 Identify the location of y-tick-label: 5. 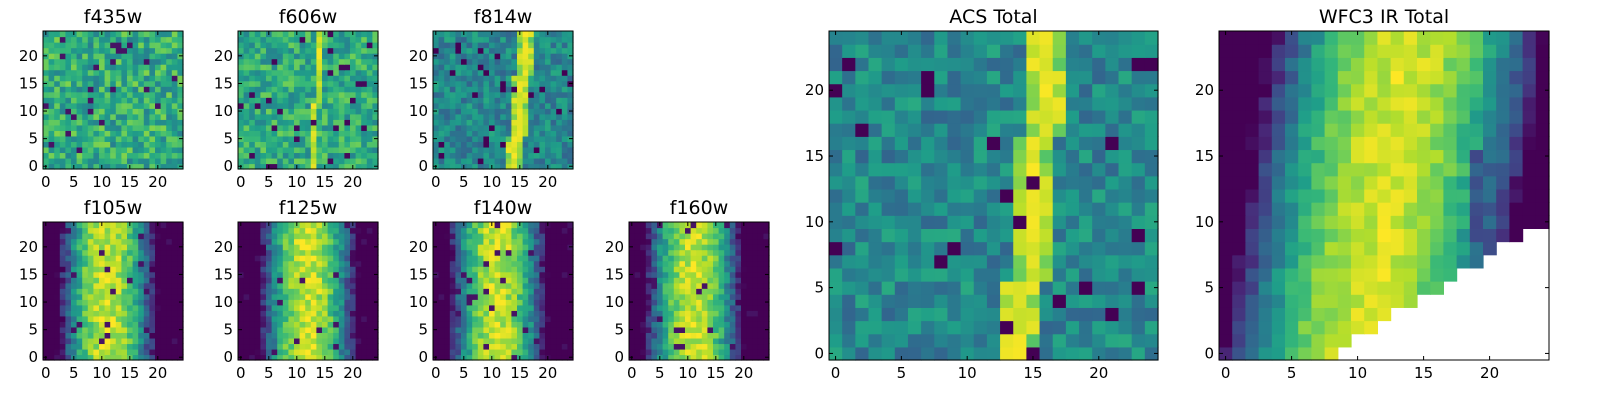
(423, 139).